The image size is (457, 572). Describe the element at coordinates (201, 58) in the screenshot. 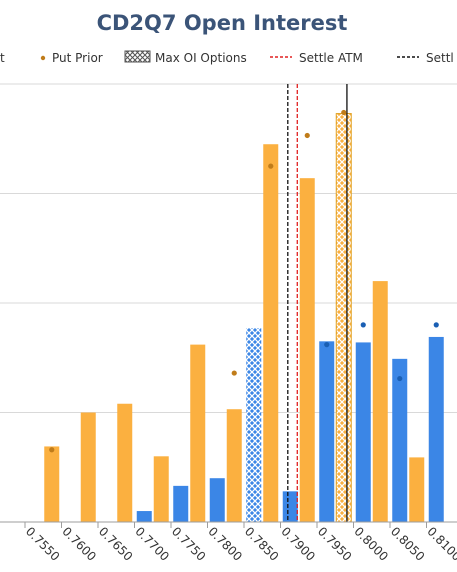

I see `legend-label: Max OI Options` at that location.